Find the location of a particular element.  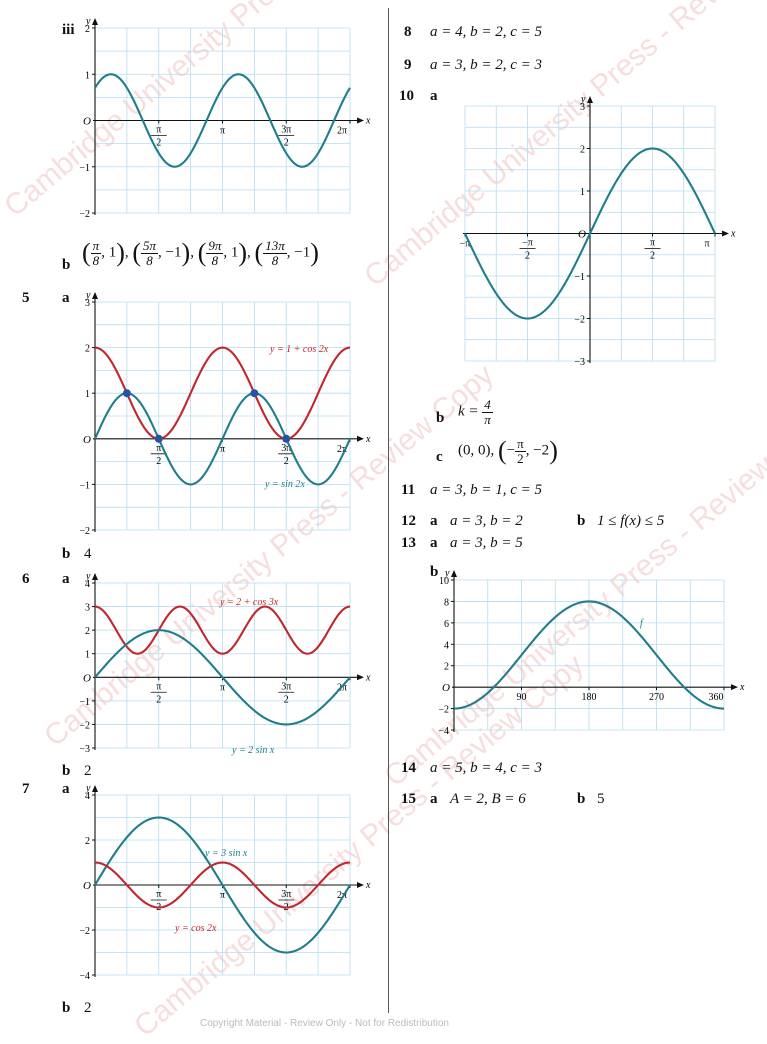

q11-answer: a = 3, b = 1, c = 5 is located at coordinates (486, 490).